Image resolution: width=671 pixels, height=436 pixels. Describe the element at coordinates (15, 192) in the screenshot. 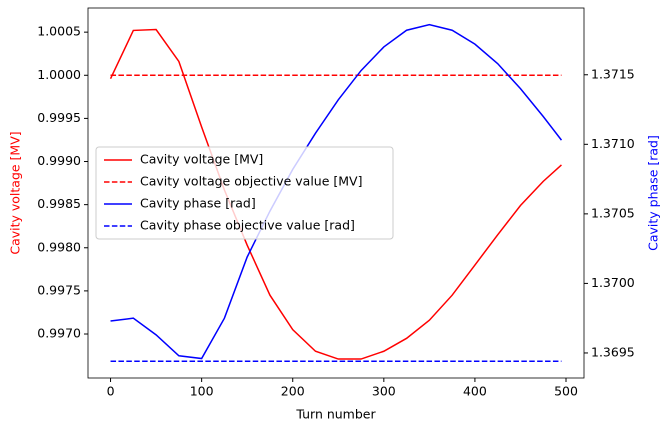

I see `y-axis-label: Cavity voltage [MV]` at that location.